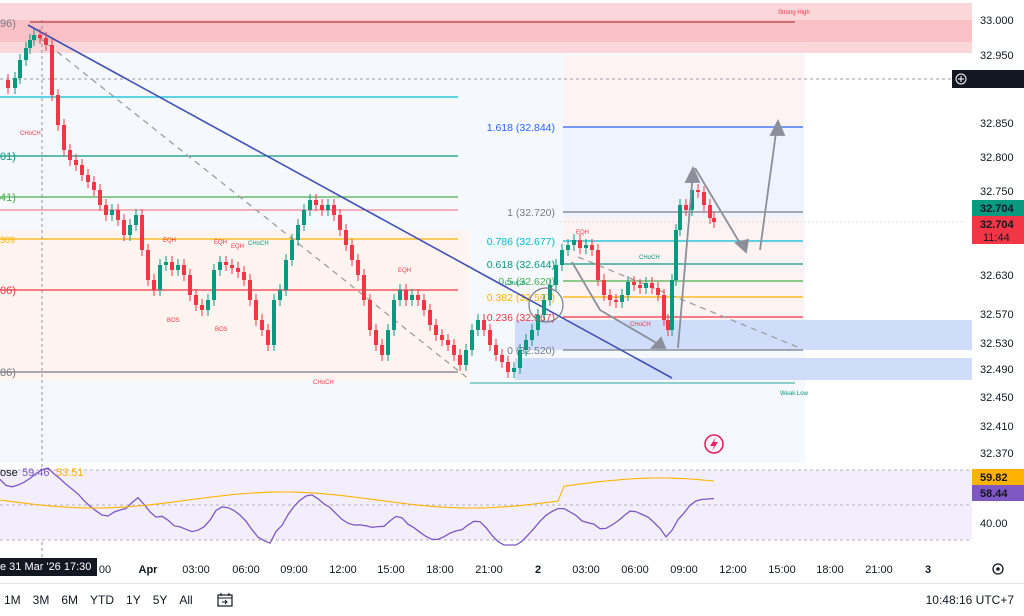 The height and width of the screenshot is (616, 1024). What do you see at coordinates (149, 570) in the screenshot?
I see `time-tick: Apr` at bounding box center [149, 570].